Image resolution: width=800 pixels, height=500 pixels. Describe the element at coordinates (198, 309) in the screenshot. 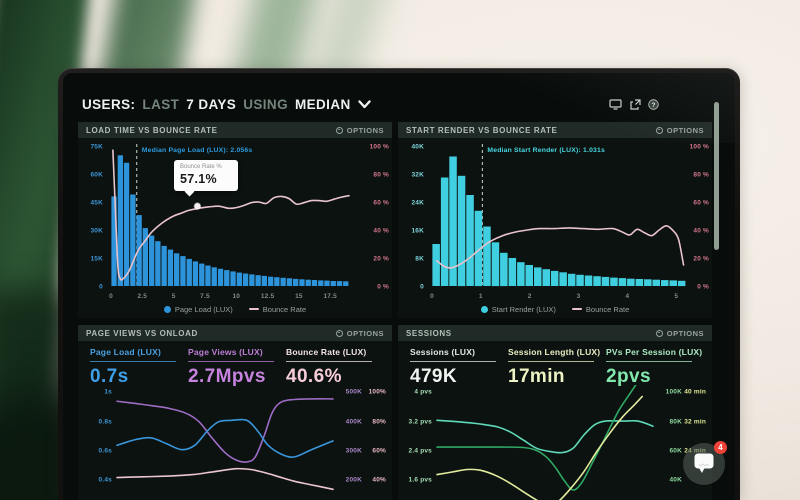

I see `legend-item: Page Load (LUX)` at that location.